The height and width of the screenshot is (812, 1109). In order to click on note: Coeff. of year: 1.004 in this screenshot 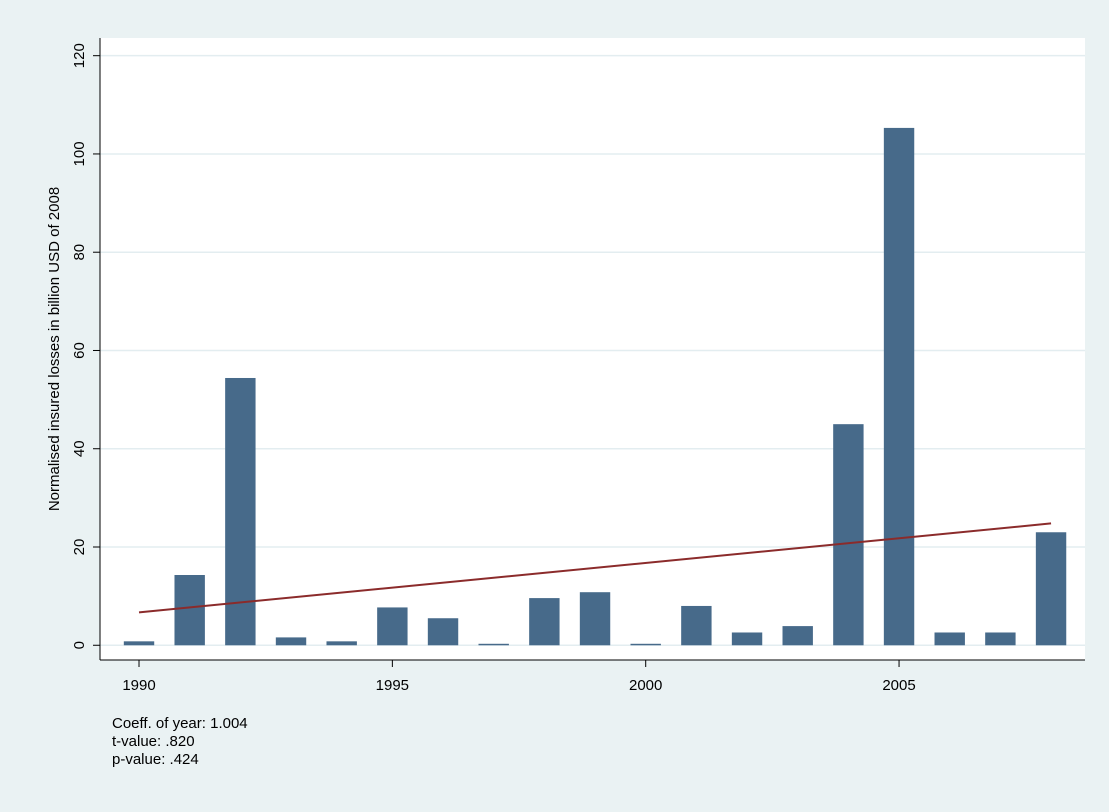, I will do `click(180, 723)`.